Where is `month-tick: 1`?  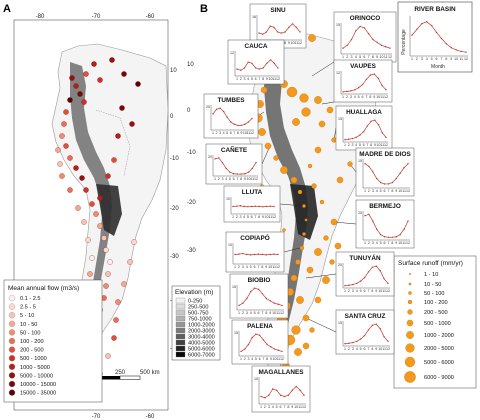 month-tick: 1 is located at coordinates (343, 57).